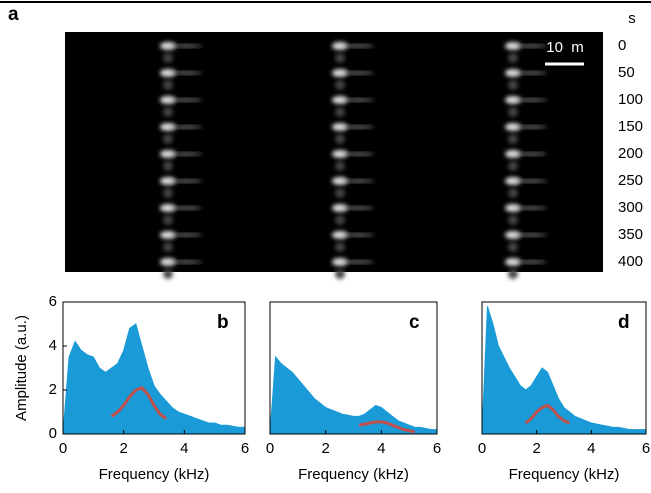  What do you see at coordinates (630, 207) in the screenshot?
I see `y-tick-label: 300` at bounding box center [630, 207].